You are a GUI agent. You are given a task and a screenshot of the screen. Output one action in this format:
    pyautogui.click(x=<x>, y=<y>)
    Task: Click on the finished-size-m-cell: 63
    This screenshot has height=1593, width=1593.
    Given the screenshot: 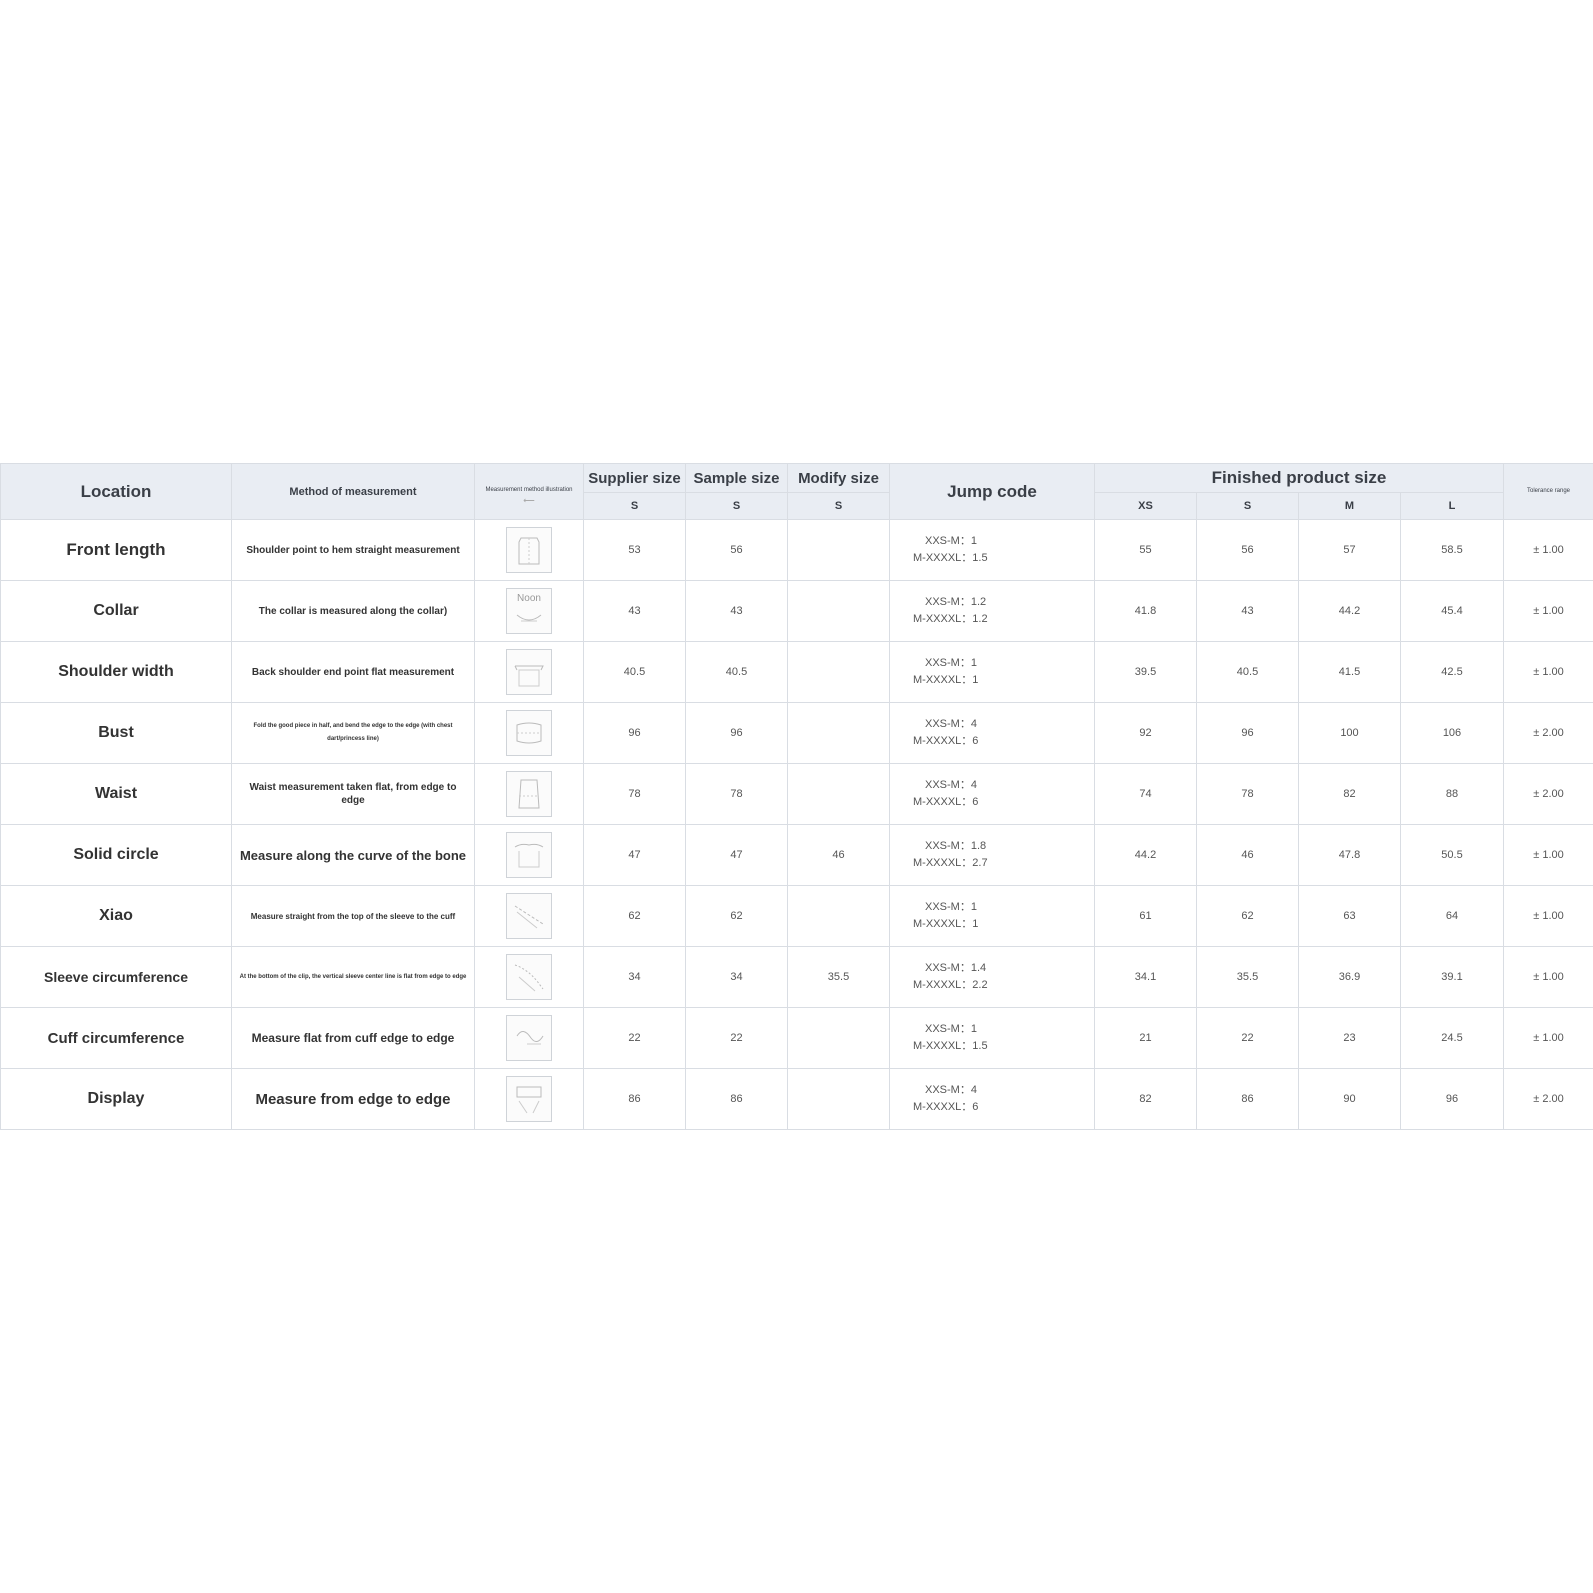 What is the action you would take?
    pyautogui.click(x=1349, y=916)
    